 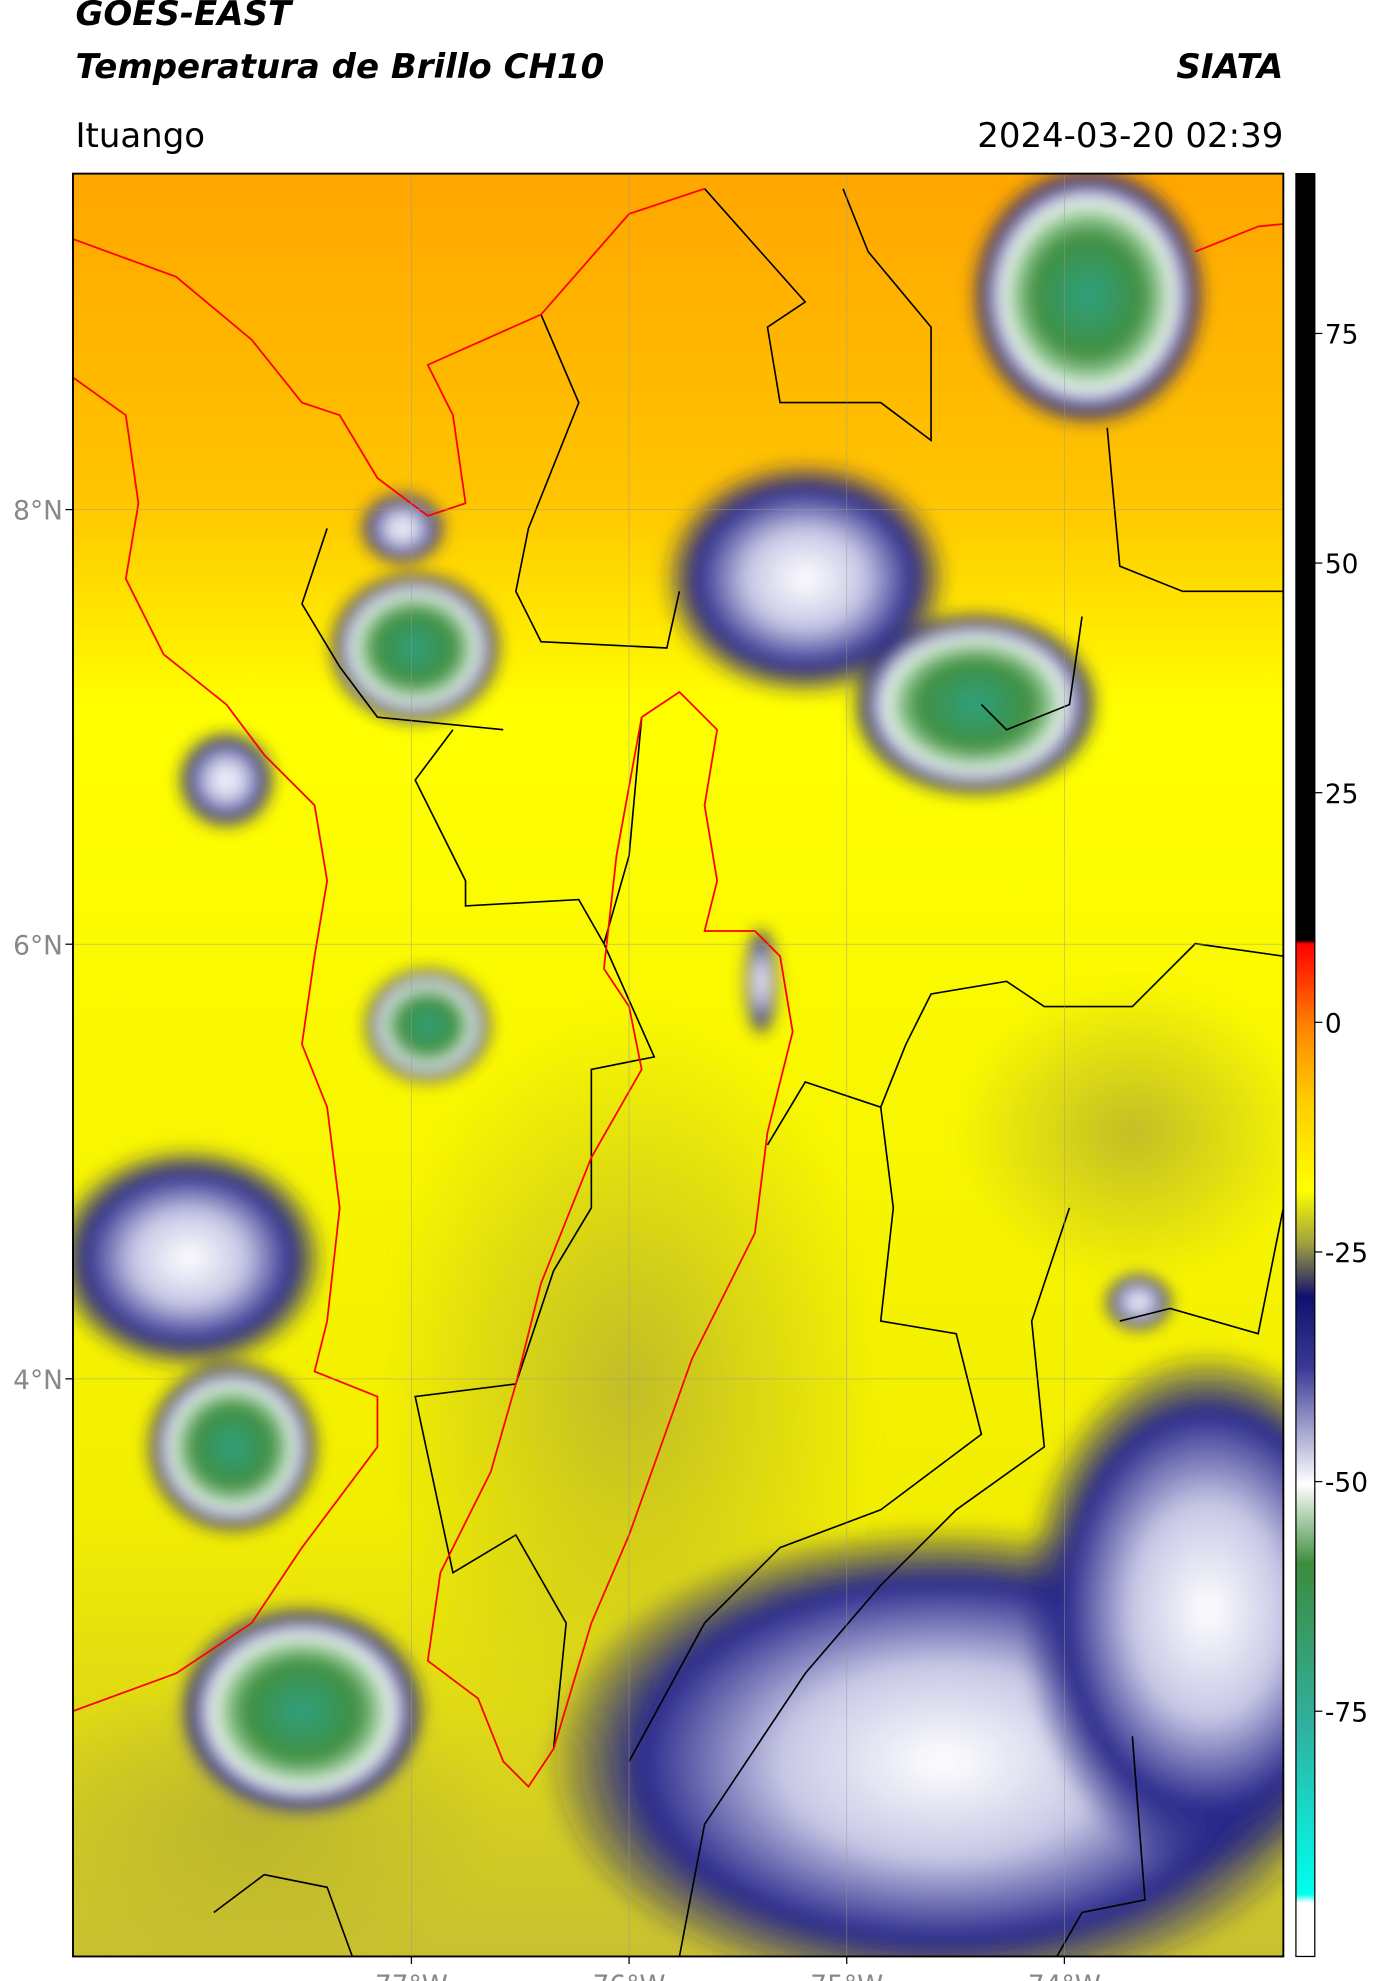 I want to click on colorbar-tick-label: -25, so click(x=1346, y=1253).